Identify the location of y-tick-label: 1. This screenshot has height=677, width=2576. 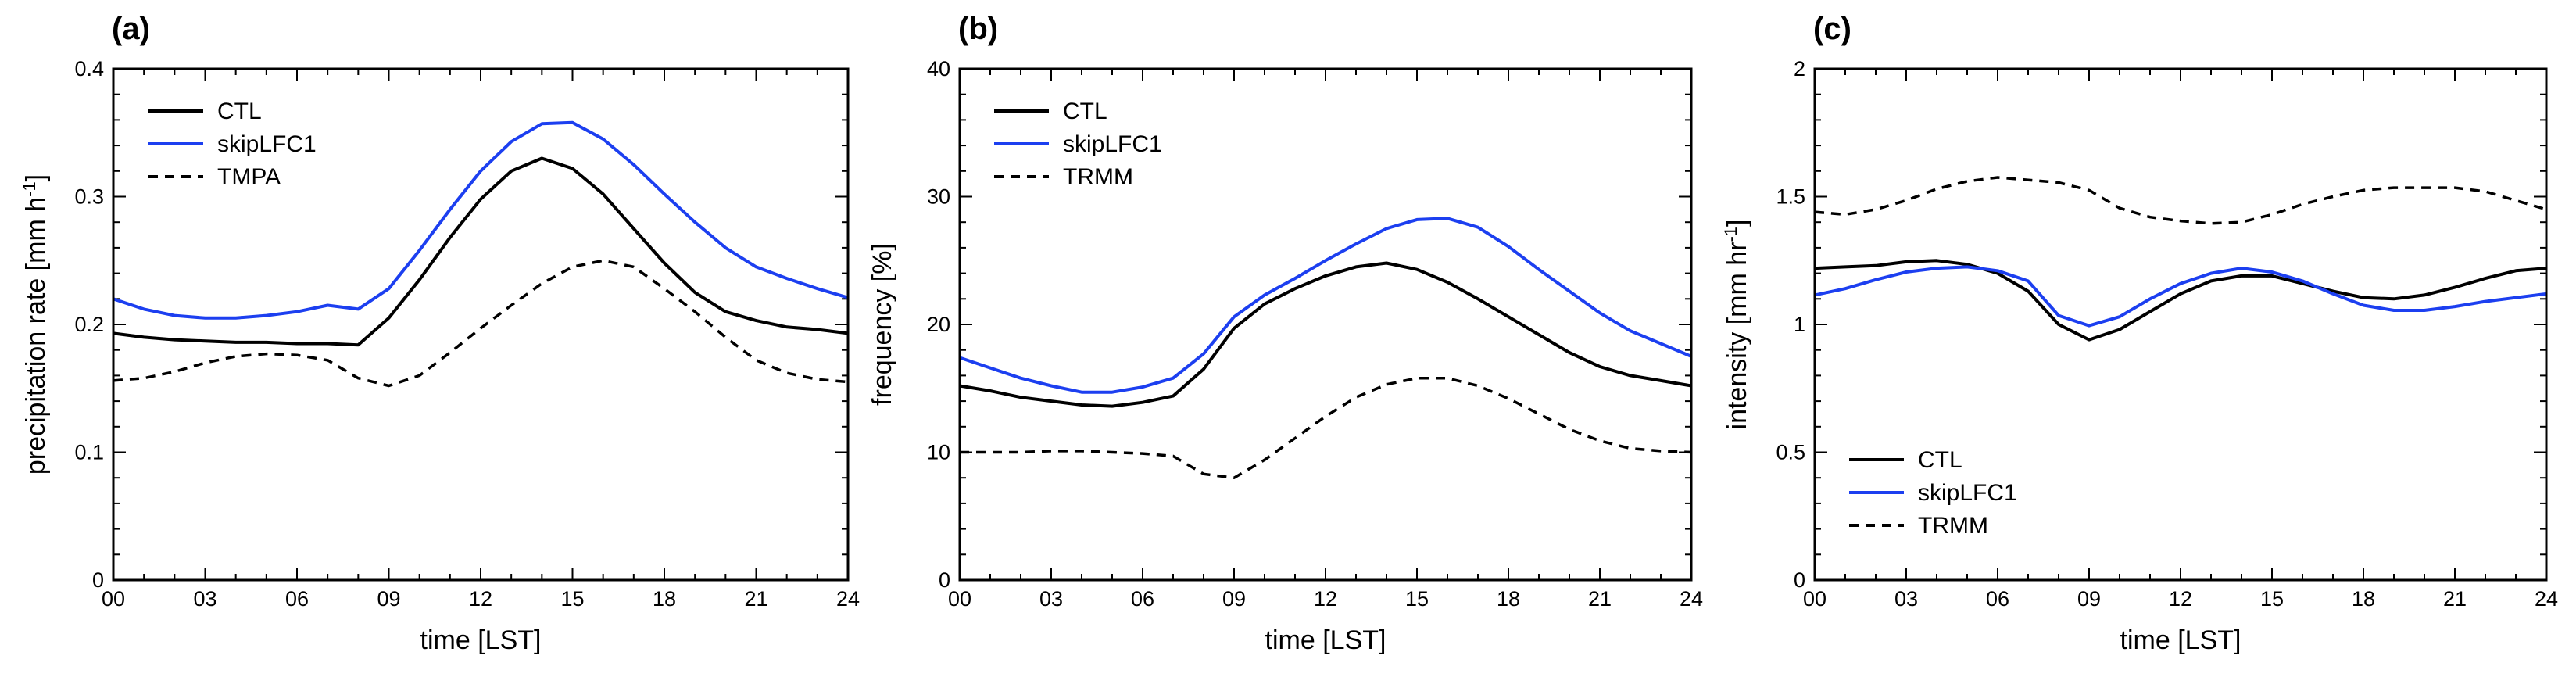
(1799, 324).